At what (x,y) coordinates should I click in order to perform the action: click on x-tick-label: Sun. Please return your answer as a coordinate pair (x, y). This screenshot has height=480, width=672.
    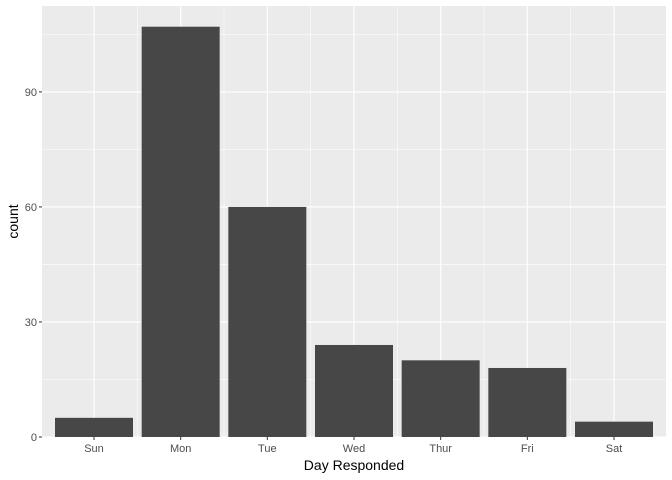
    Looking at the image, I should click on (94, 449).